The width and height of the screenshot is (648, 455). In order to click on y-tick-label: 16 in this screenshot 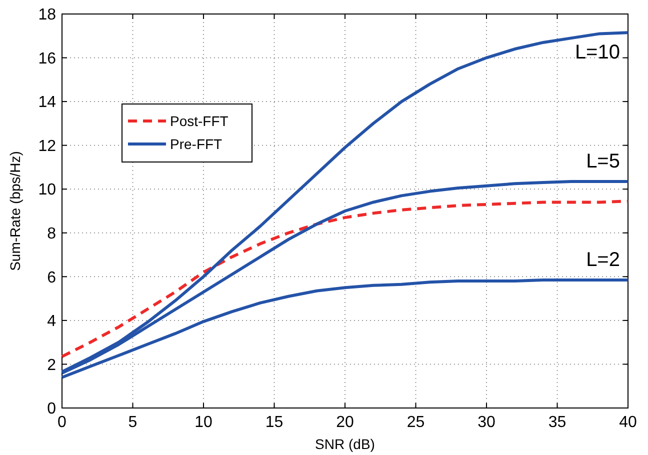, I will do `click(47, 59)`.